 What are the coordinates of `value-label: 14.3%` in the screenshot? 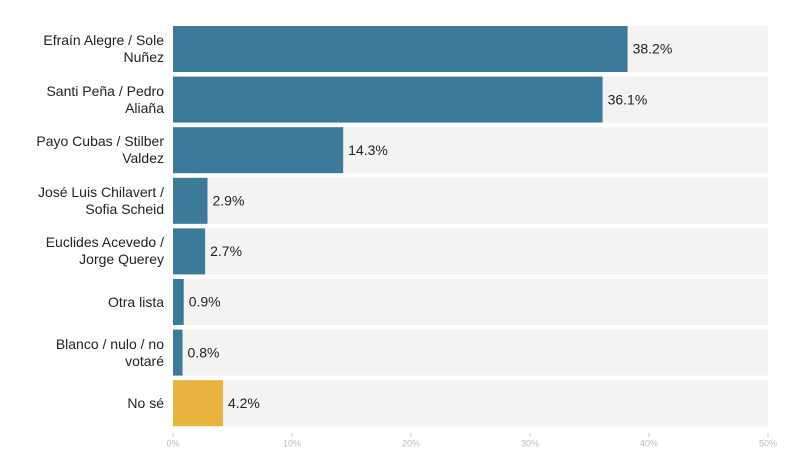 It's located at (368, 150).